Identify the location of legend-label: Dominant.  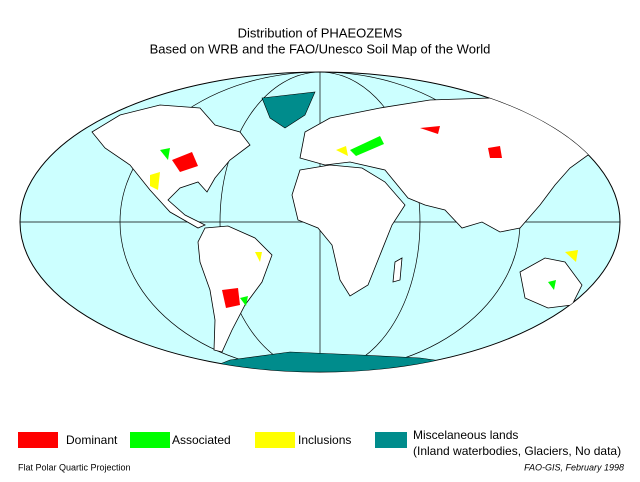
(92, 440).